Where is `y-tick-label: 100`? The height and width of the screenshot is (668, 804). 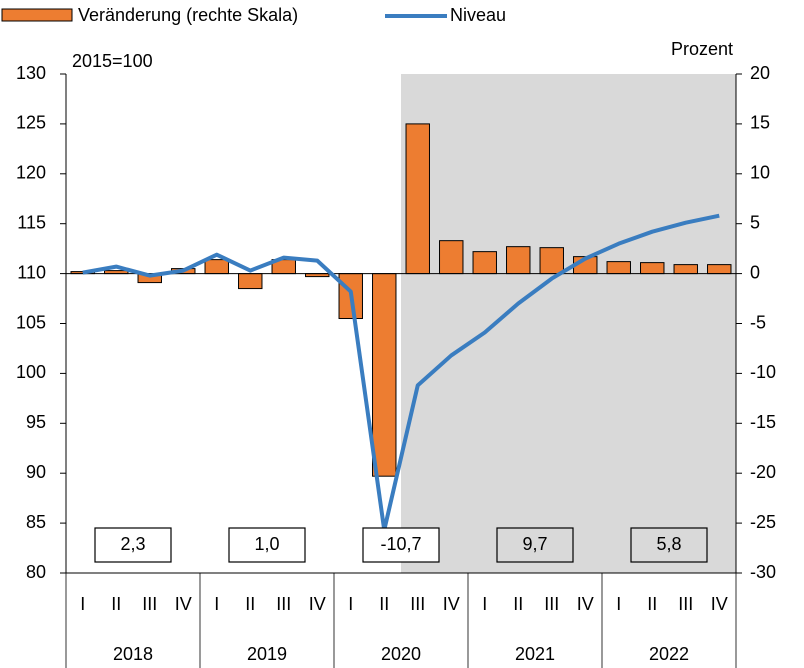 y-tick-label: 100 is located at coordinates (31, 372).